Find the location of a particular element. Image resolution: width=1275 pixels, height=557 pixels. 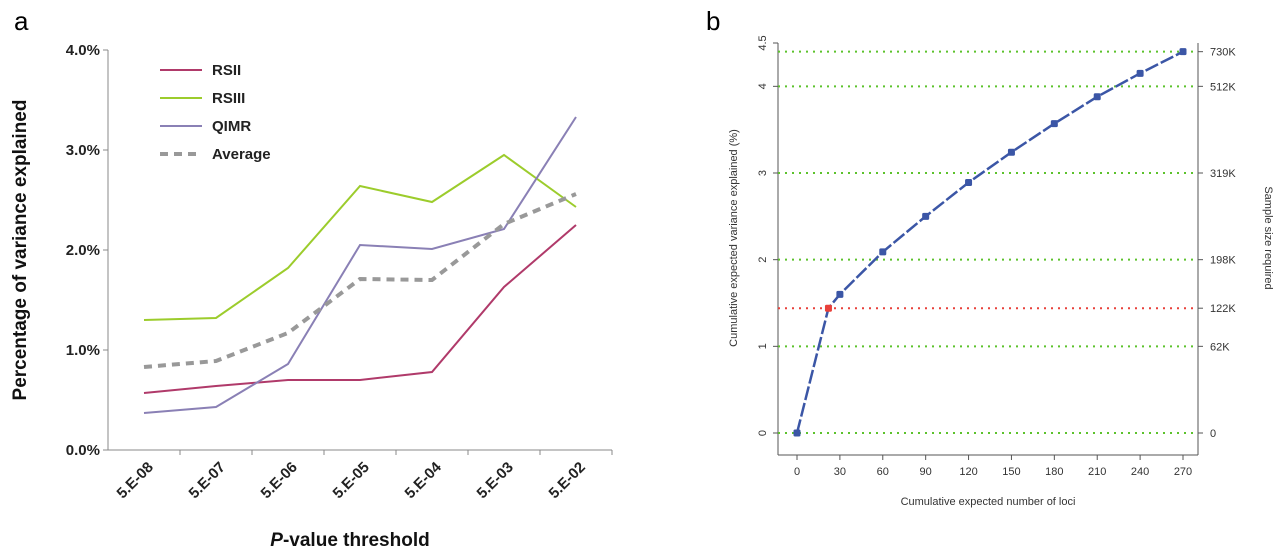

b-x-tick-label: 30 is located at coordinates (840, 472).